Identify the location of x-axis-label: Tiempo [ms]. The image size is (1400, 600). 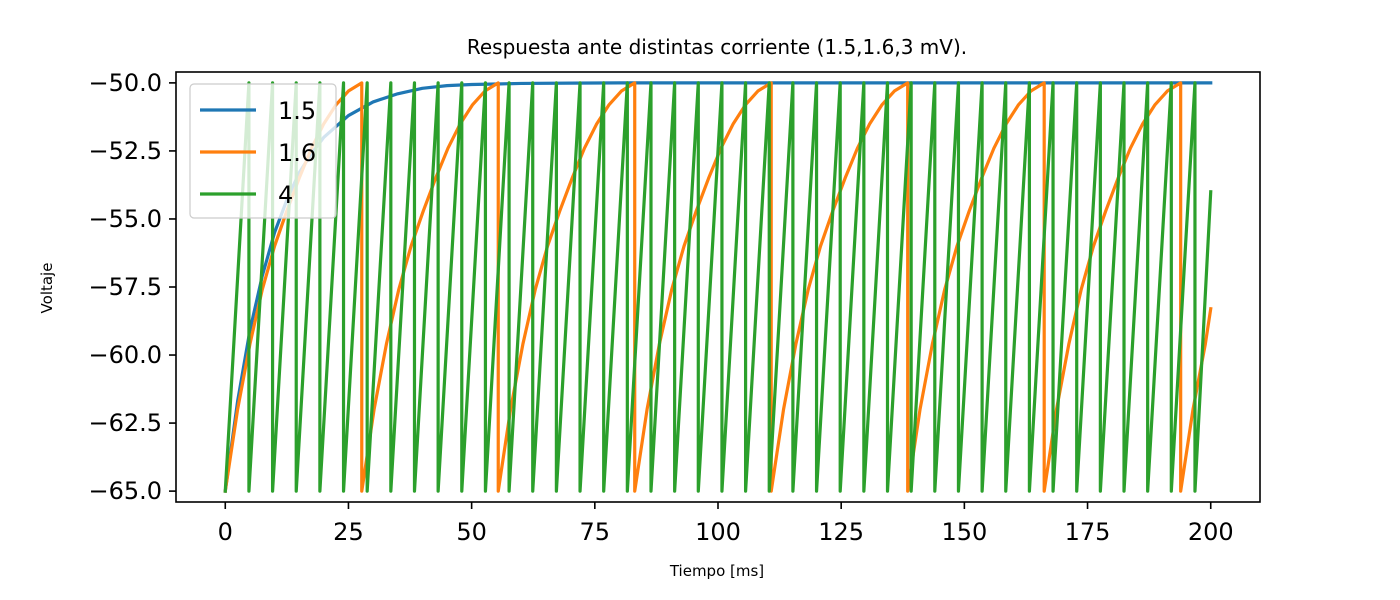
(716, 571).